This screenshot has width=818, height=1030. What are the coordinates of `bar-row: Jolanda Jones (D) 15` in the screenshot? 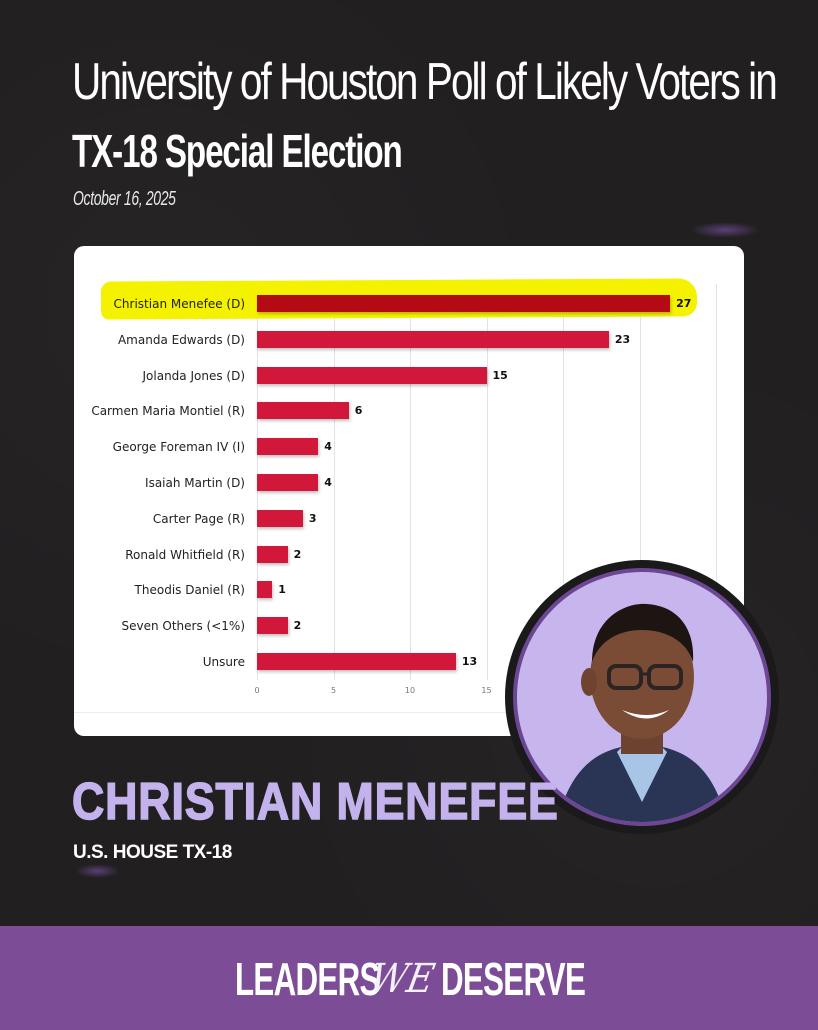 It's located at (409, 376).